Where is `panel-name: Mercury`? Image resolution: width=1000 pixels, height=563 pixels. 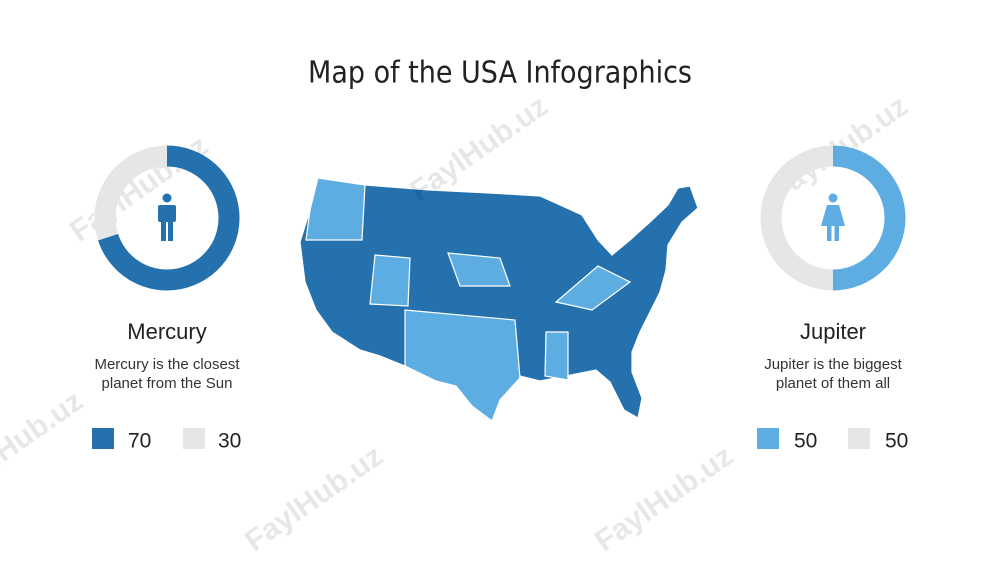 panel-name: Mercury is located at coordinates (166, 331).